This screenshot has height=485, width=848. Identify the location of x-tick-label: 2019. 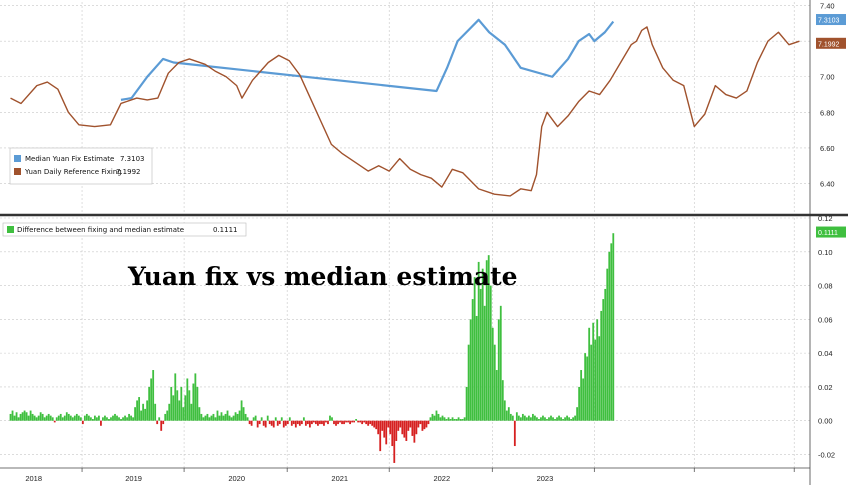
(133, 478).